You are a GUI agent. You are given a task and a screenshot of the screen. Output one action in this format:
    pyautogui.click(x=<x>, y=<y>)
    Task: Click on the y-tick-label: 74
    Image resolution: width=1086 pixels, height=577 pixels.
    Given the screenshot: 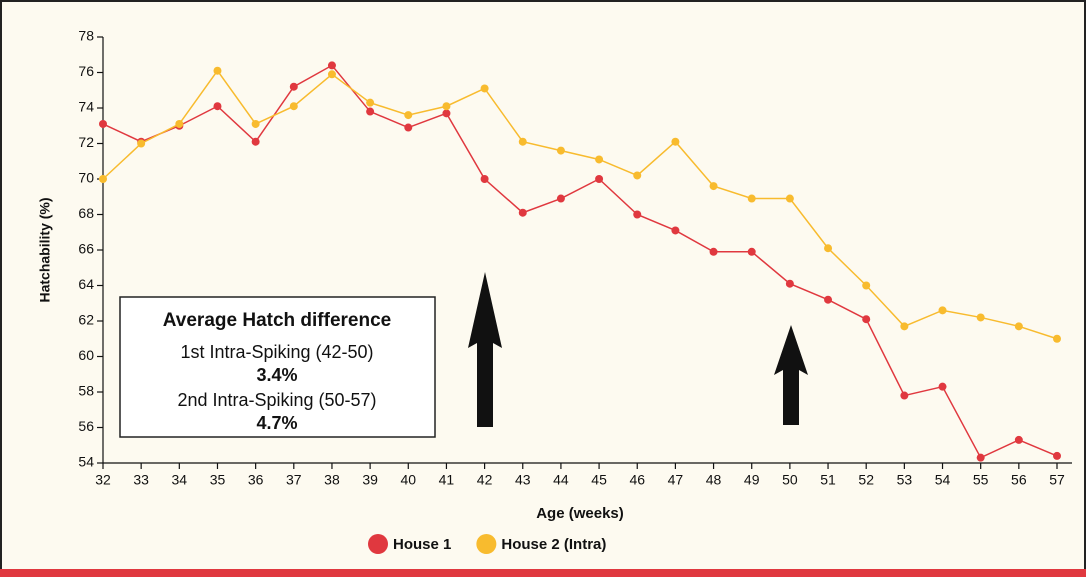 What is the action you would take?
    pyautogui.click(x=86, y=107)
    